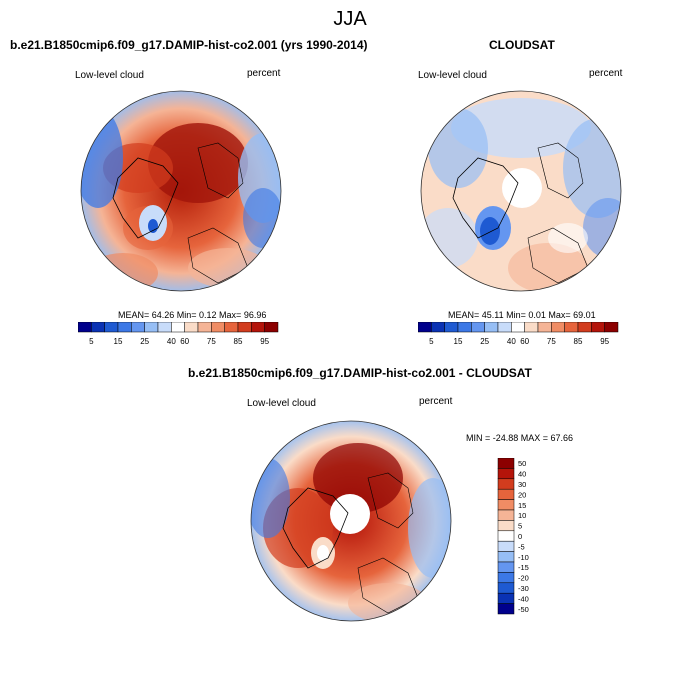 The image size is (700, 700). What do you see at coordinates (178, 334) in the screenshot?
I see `panel1-colorbar: 5 15 25 40 60 75 85 95` at bounding box center [178, 334].